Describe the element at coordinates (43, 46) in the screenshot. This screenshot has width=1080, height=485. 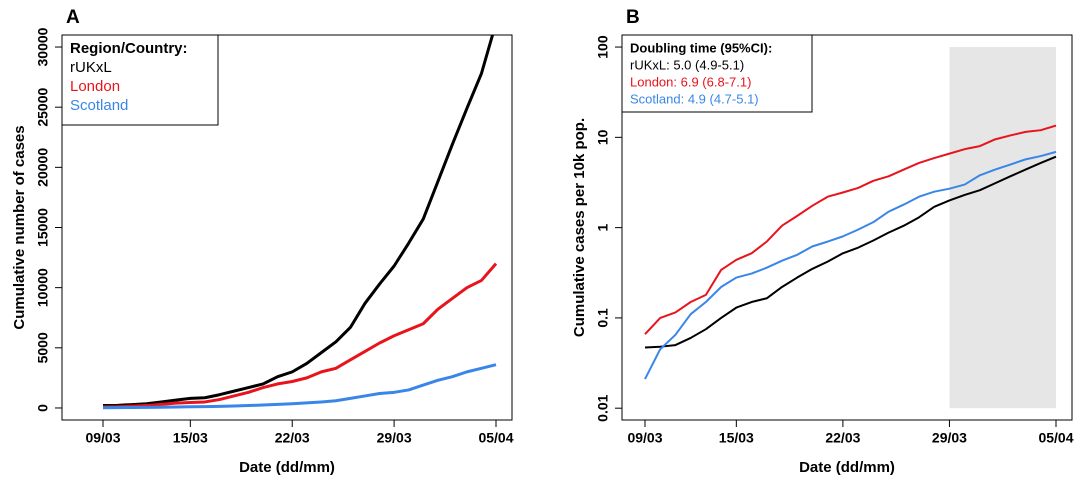
I see `y-tick-label: 30000` at that location.